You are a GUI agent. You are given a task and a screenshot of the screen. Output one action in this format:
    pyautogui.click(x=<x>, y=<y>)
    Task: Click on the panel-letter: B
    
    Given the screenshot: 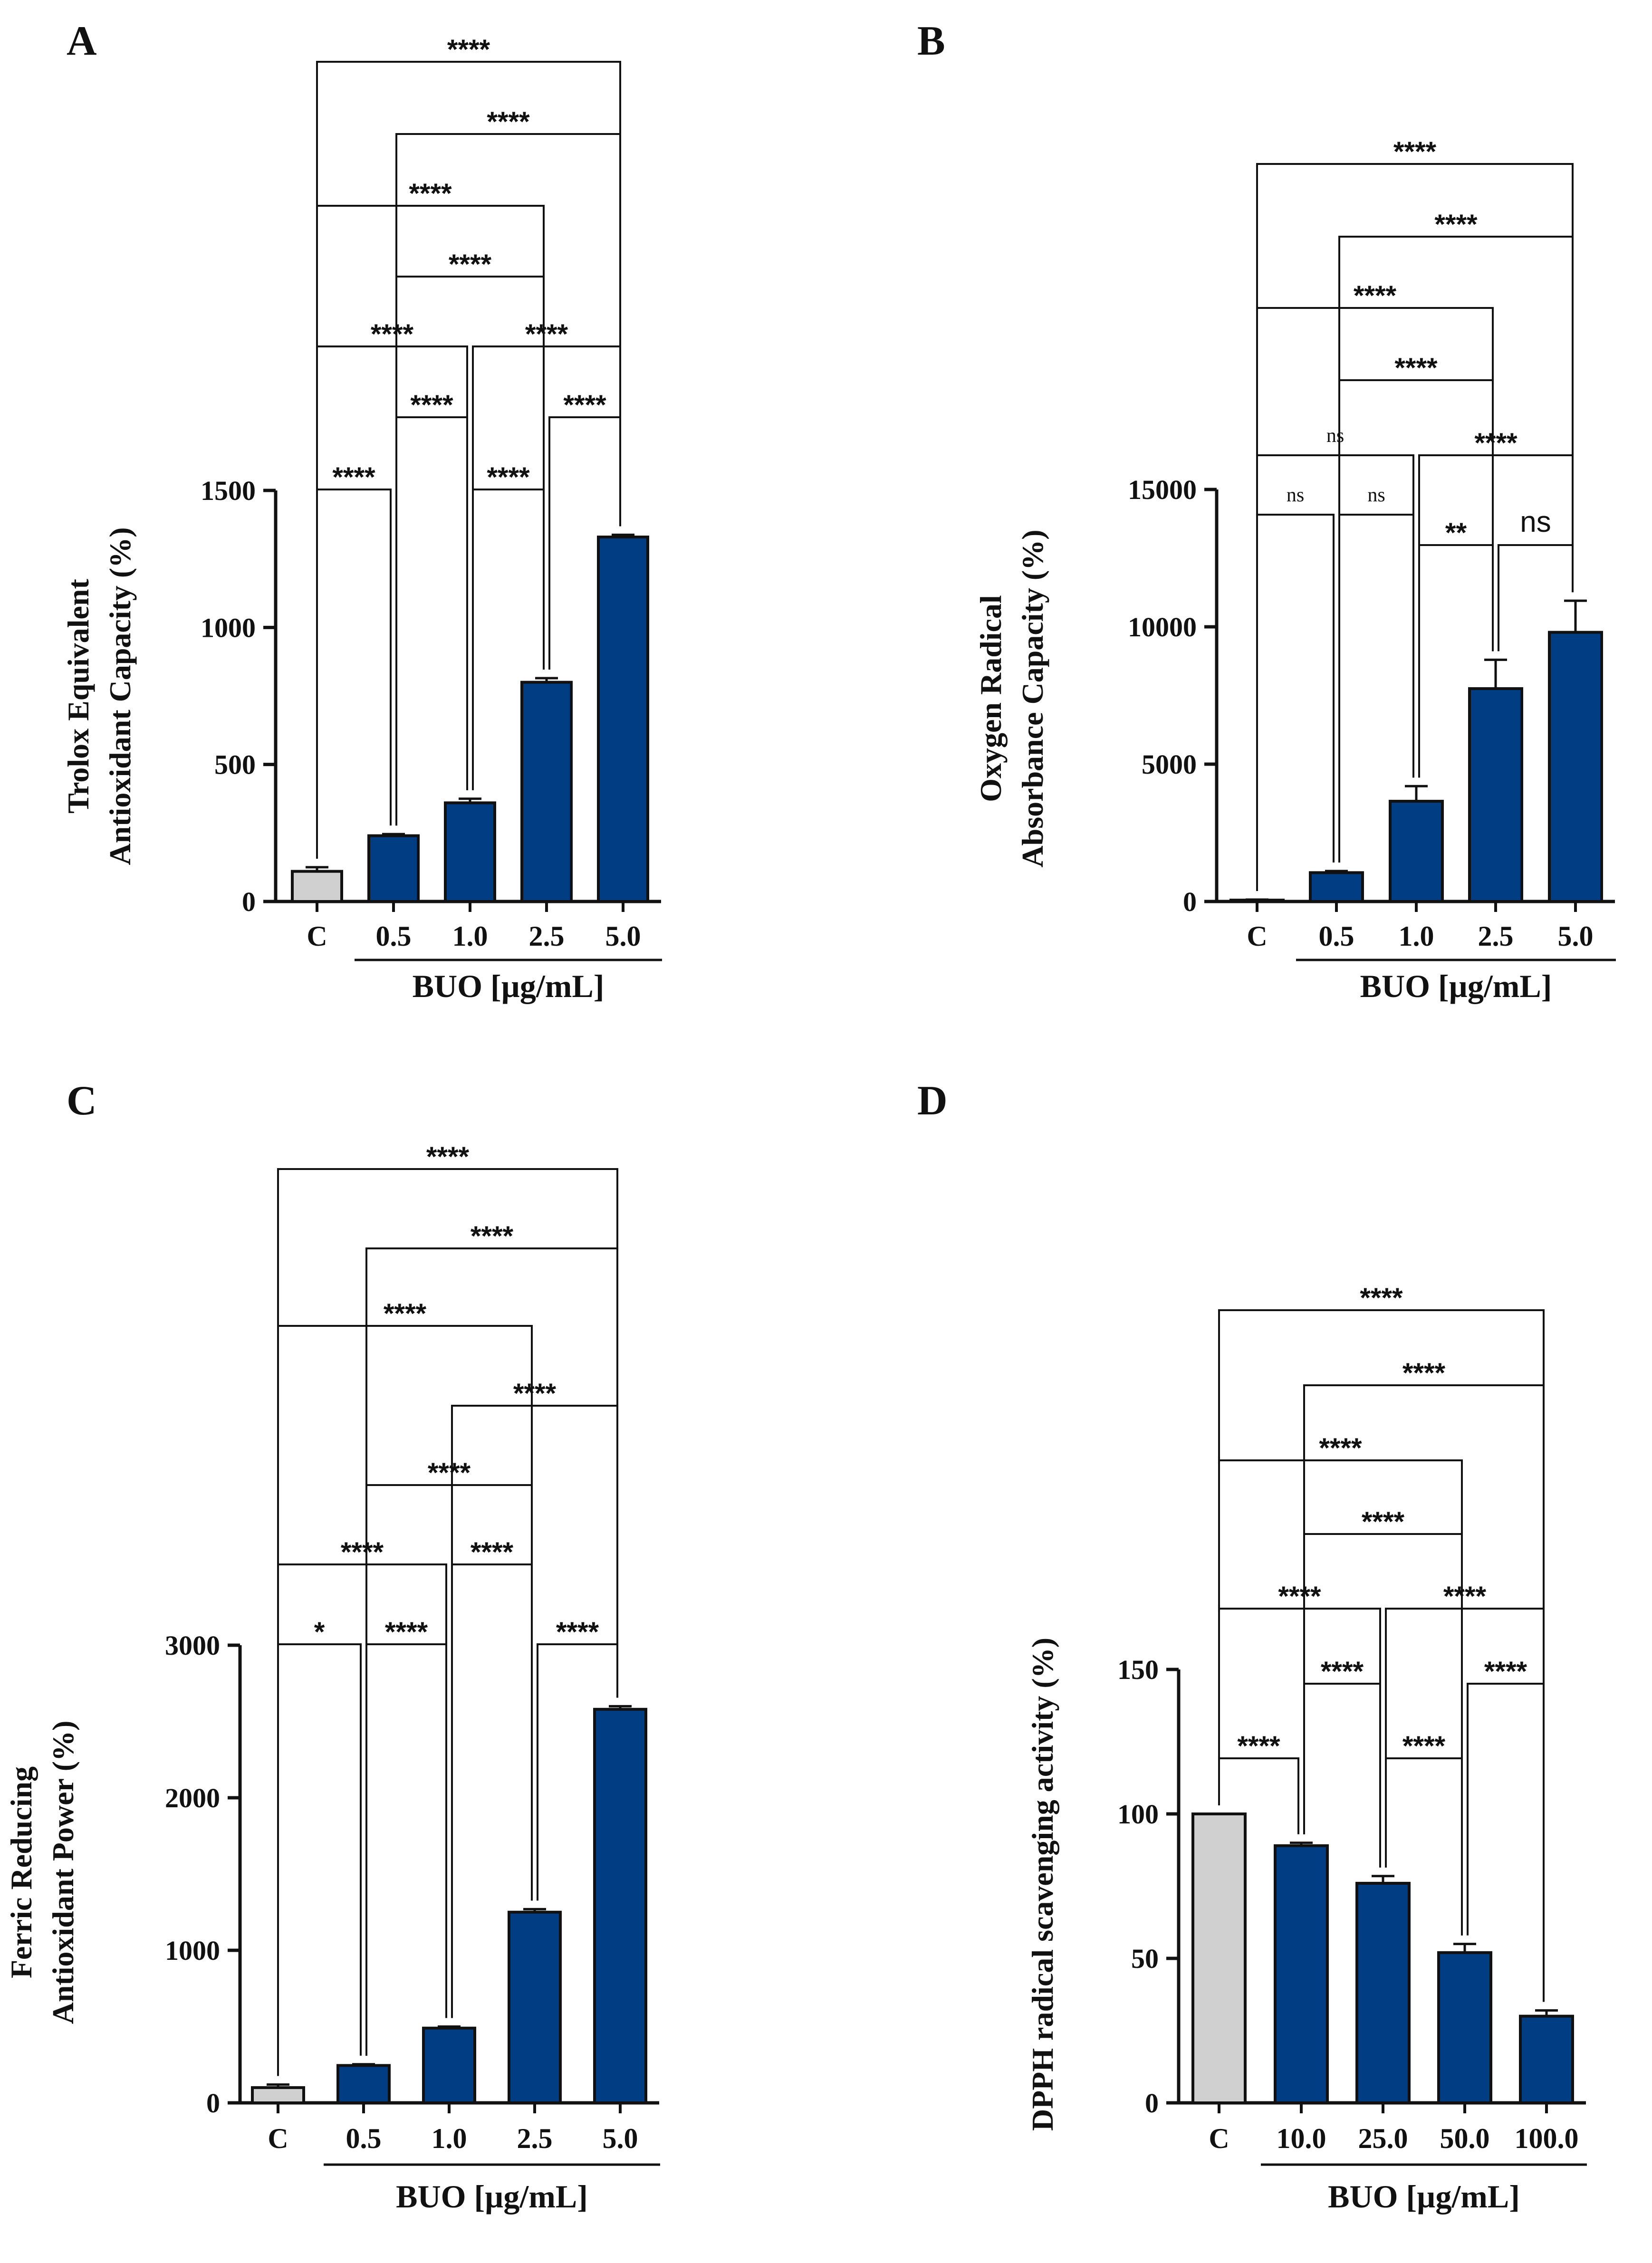 What is the action you would take?
    pyautogui.click(x=931, y=41)
    